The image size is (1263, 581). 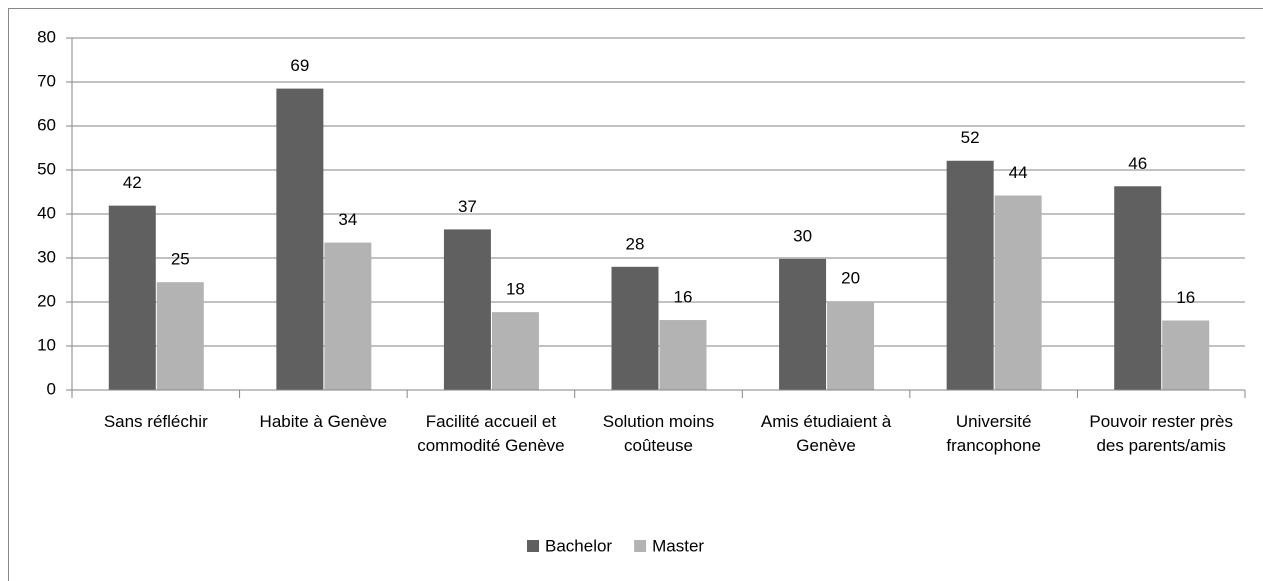 What do you see at coordinates (46, 124) in the screenshot?
I see `y-tick-label: 60` at bounding box center [46, 124].